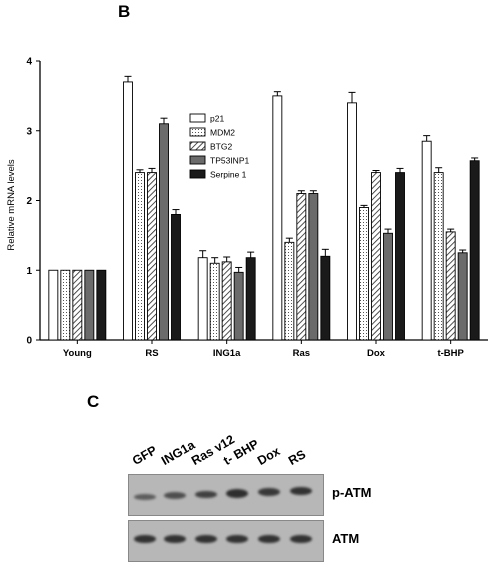  I want to click on bar-serpine-1-dox, so click(400, 256).